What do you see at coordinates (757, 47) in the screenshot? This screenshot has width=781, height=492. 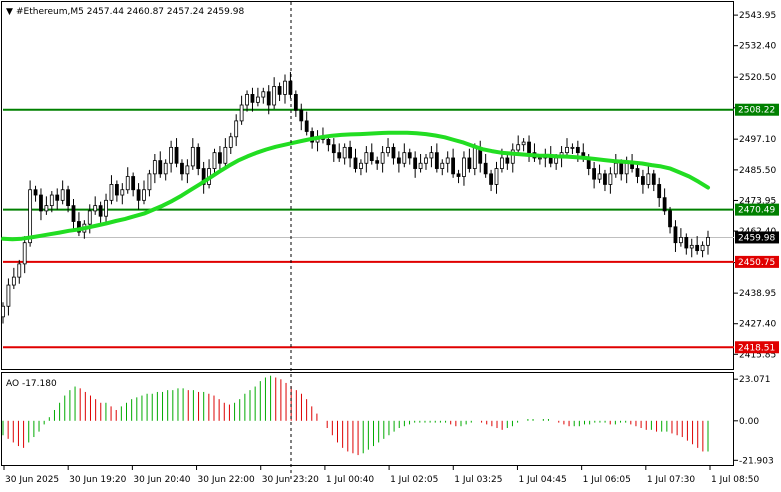 I see `price-tick-label: 2532.40` at bounding box center [757, 47].